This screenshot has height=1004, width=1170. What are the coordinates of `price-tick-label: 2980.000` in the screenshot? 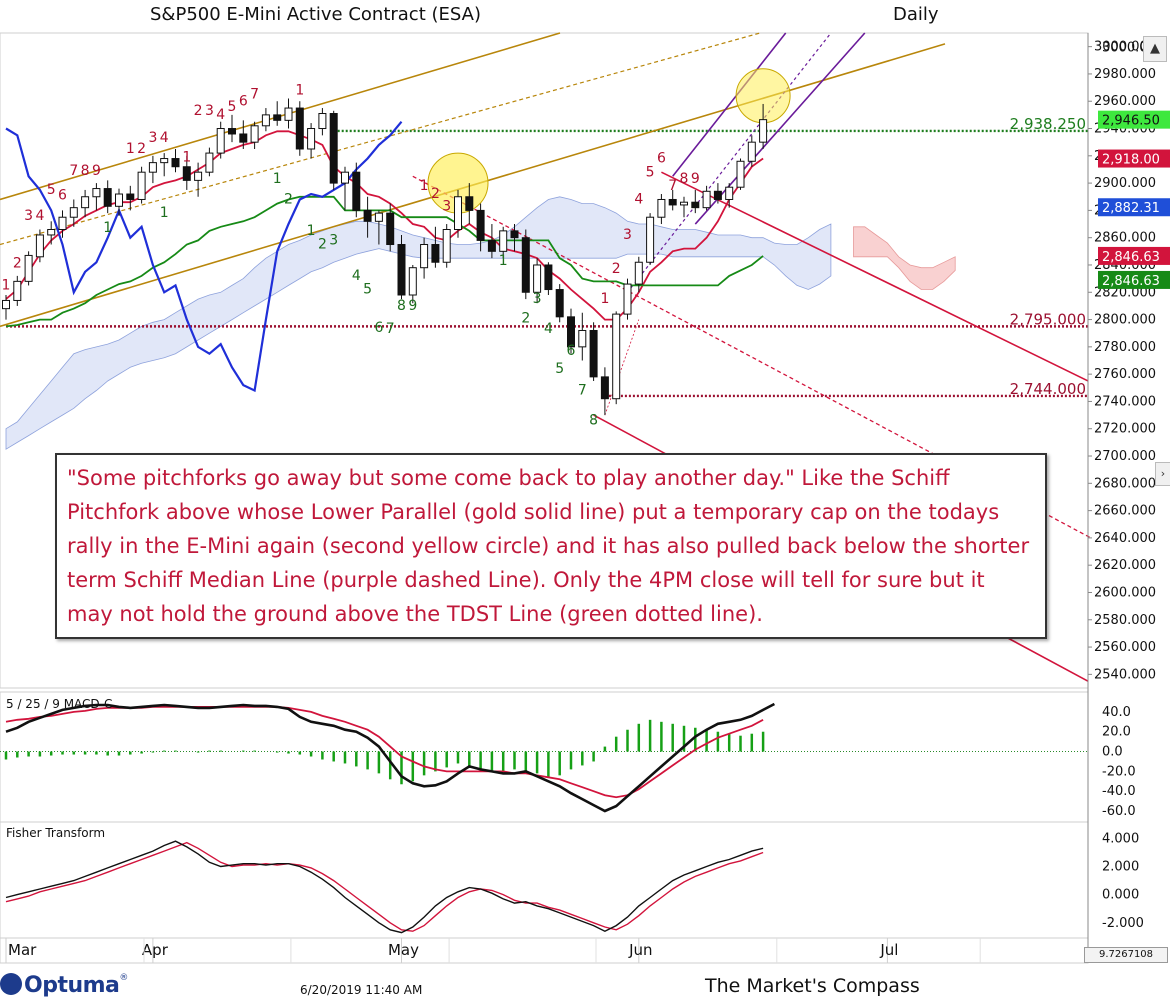 It's located at (1125, 74).